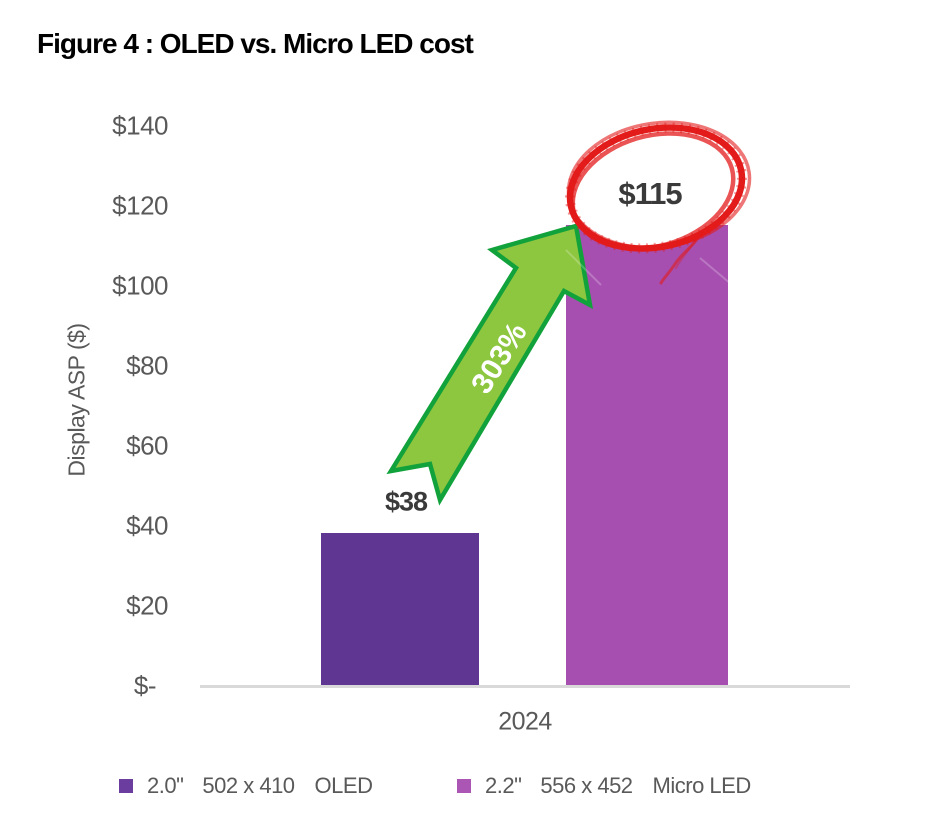 The image size is (934, 824). Describe the element at coordinates (165, 785) in the screenshot. I see `legend-size-label: 2.0"` at that location.